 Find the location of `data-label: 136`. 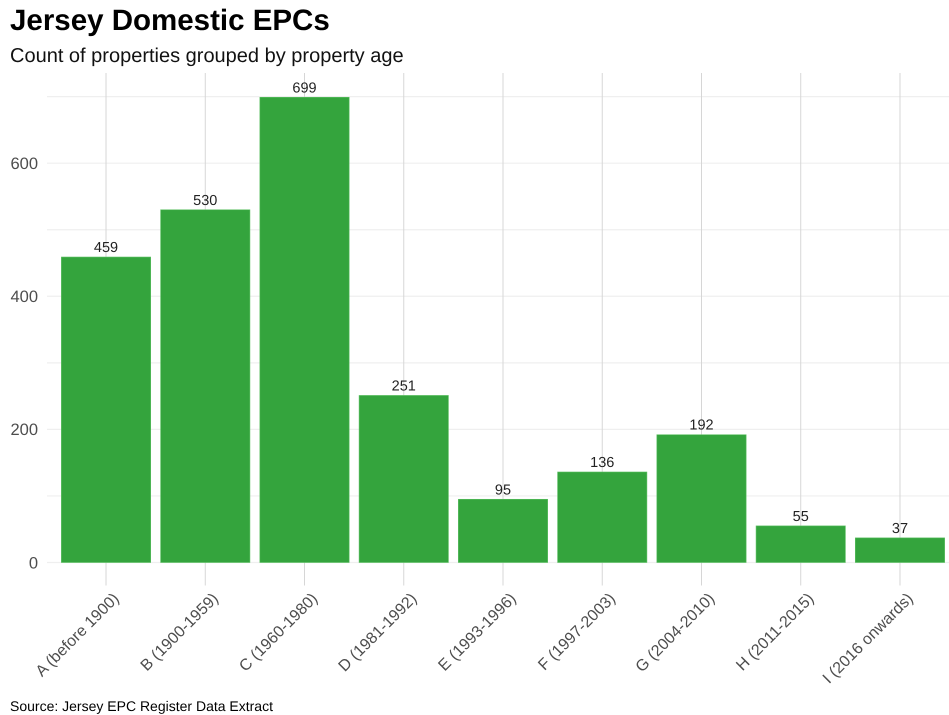

data-label: 136 is located at coordinates (602, 462).